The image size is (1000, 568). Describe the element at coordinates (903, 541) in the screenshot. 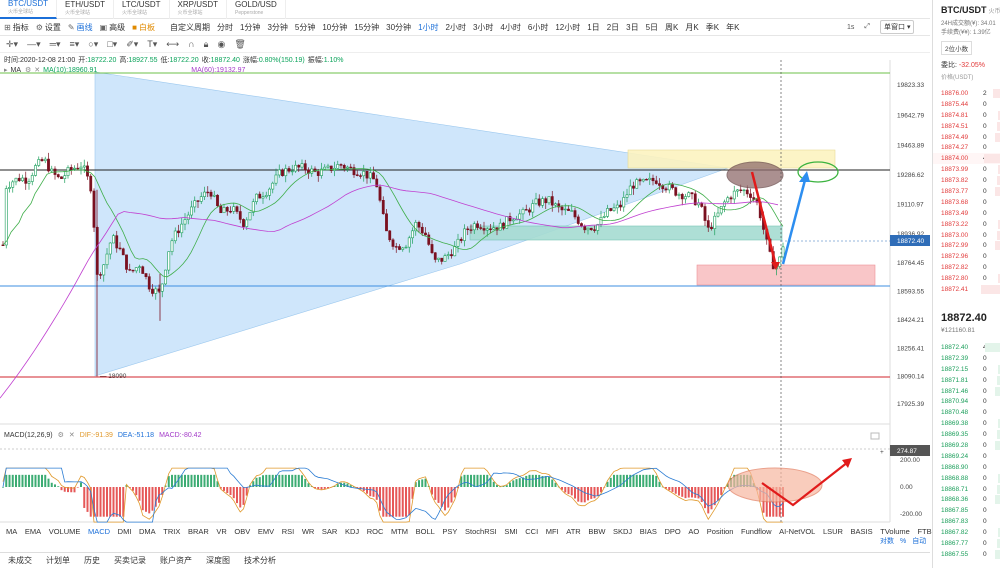

I see `axis-toggle: %` at that location.